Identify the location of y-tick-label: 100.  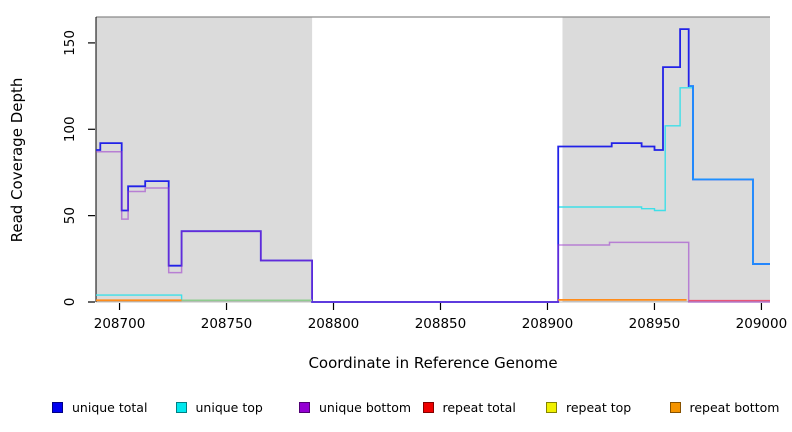
(70, 129).